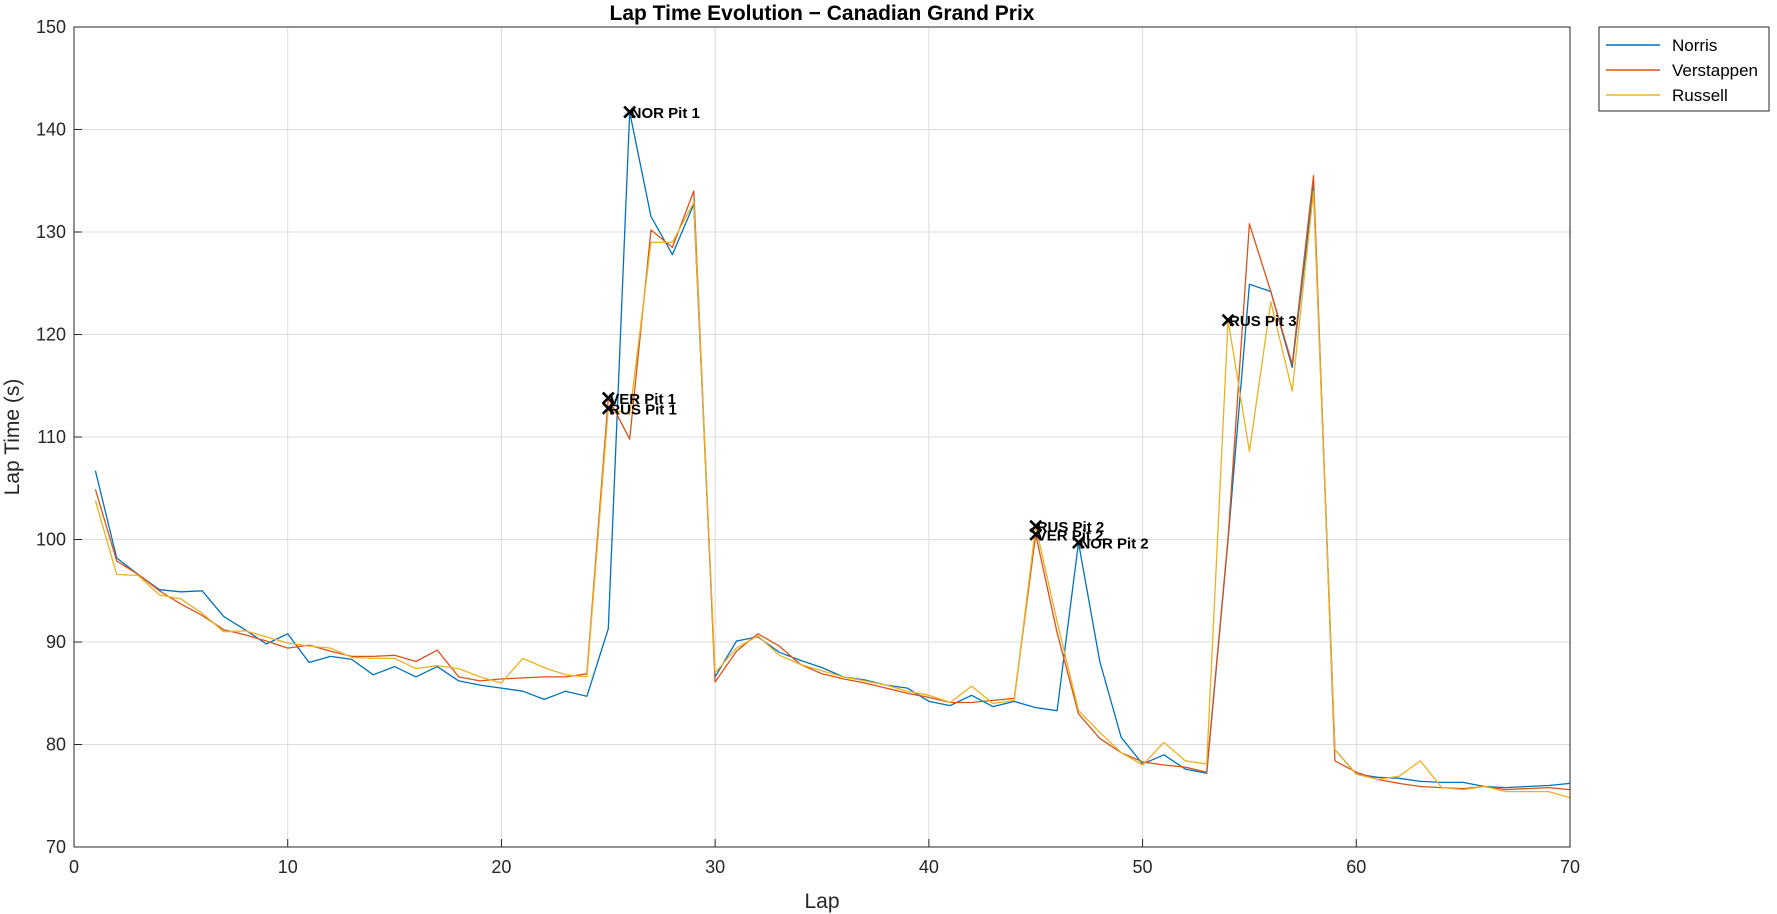  I want to click on pit-stop-label: NOR Pit 2, so click(1113, 544).